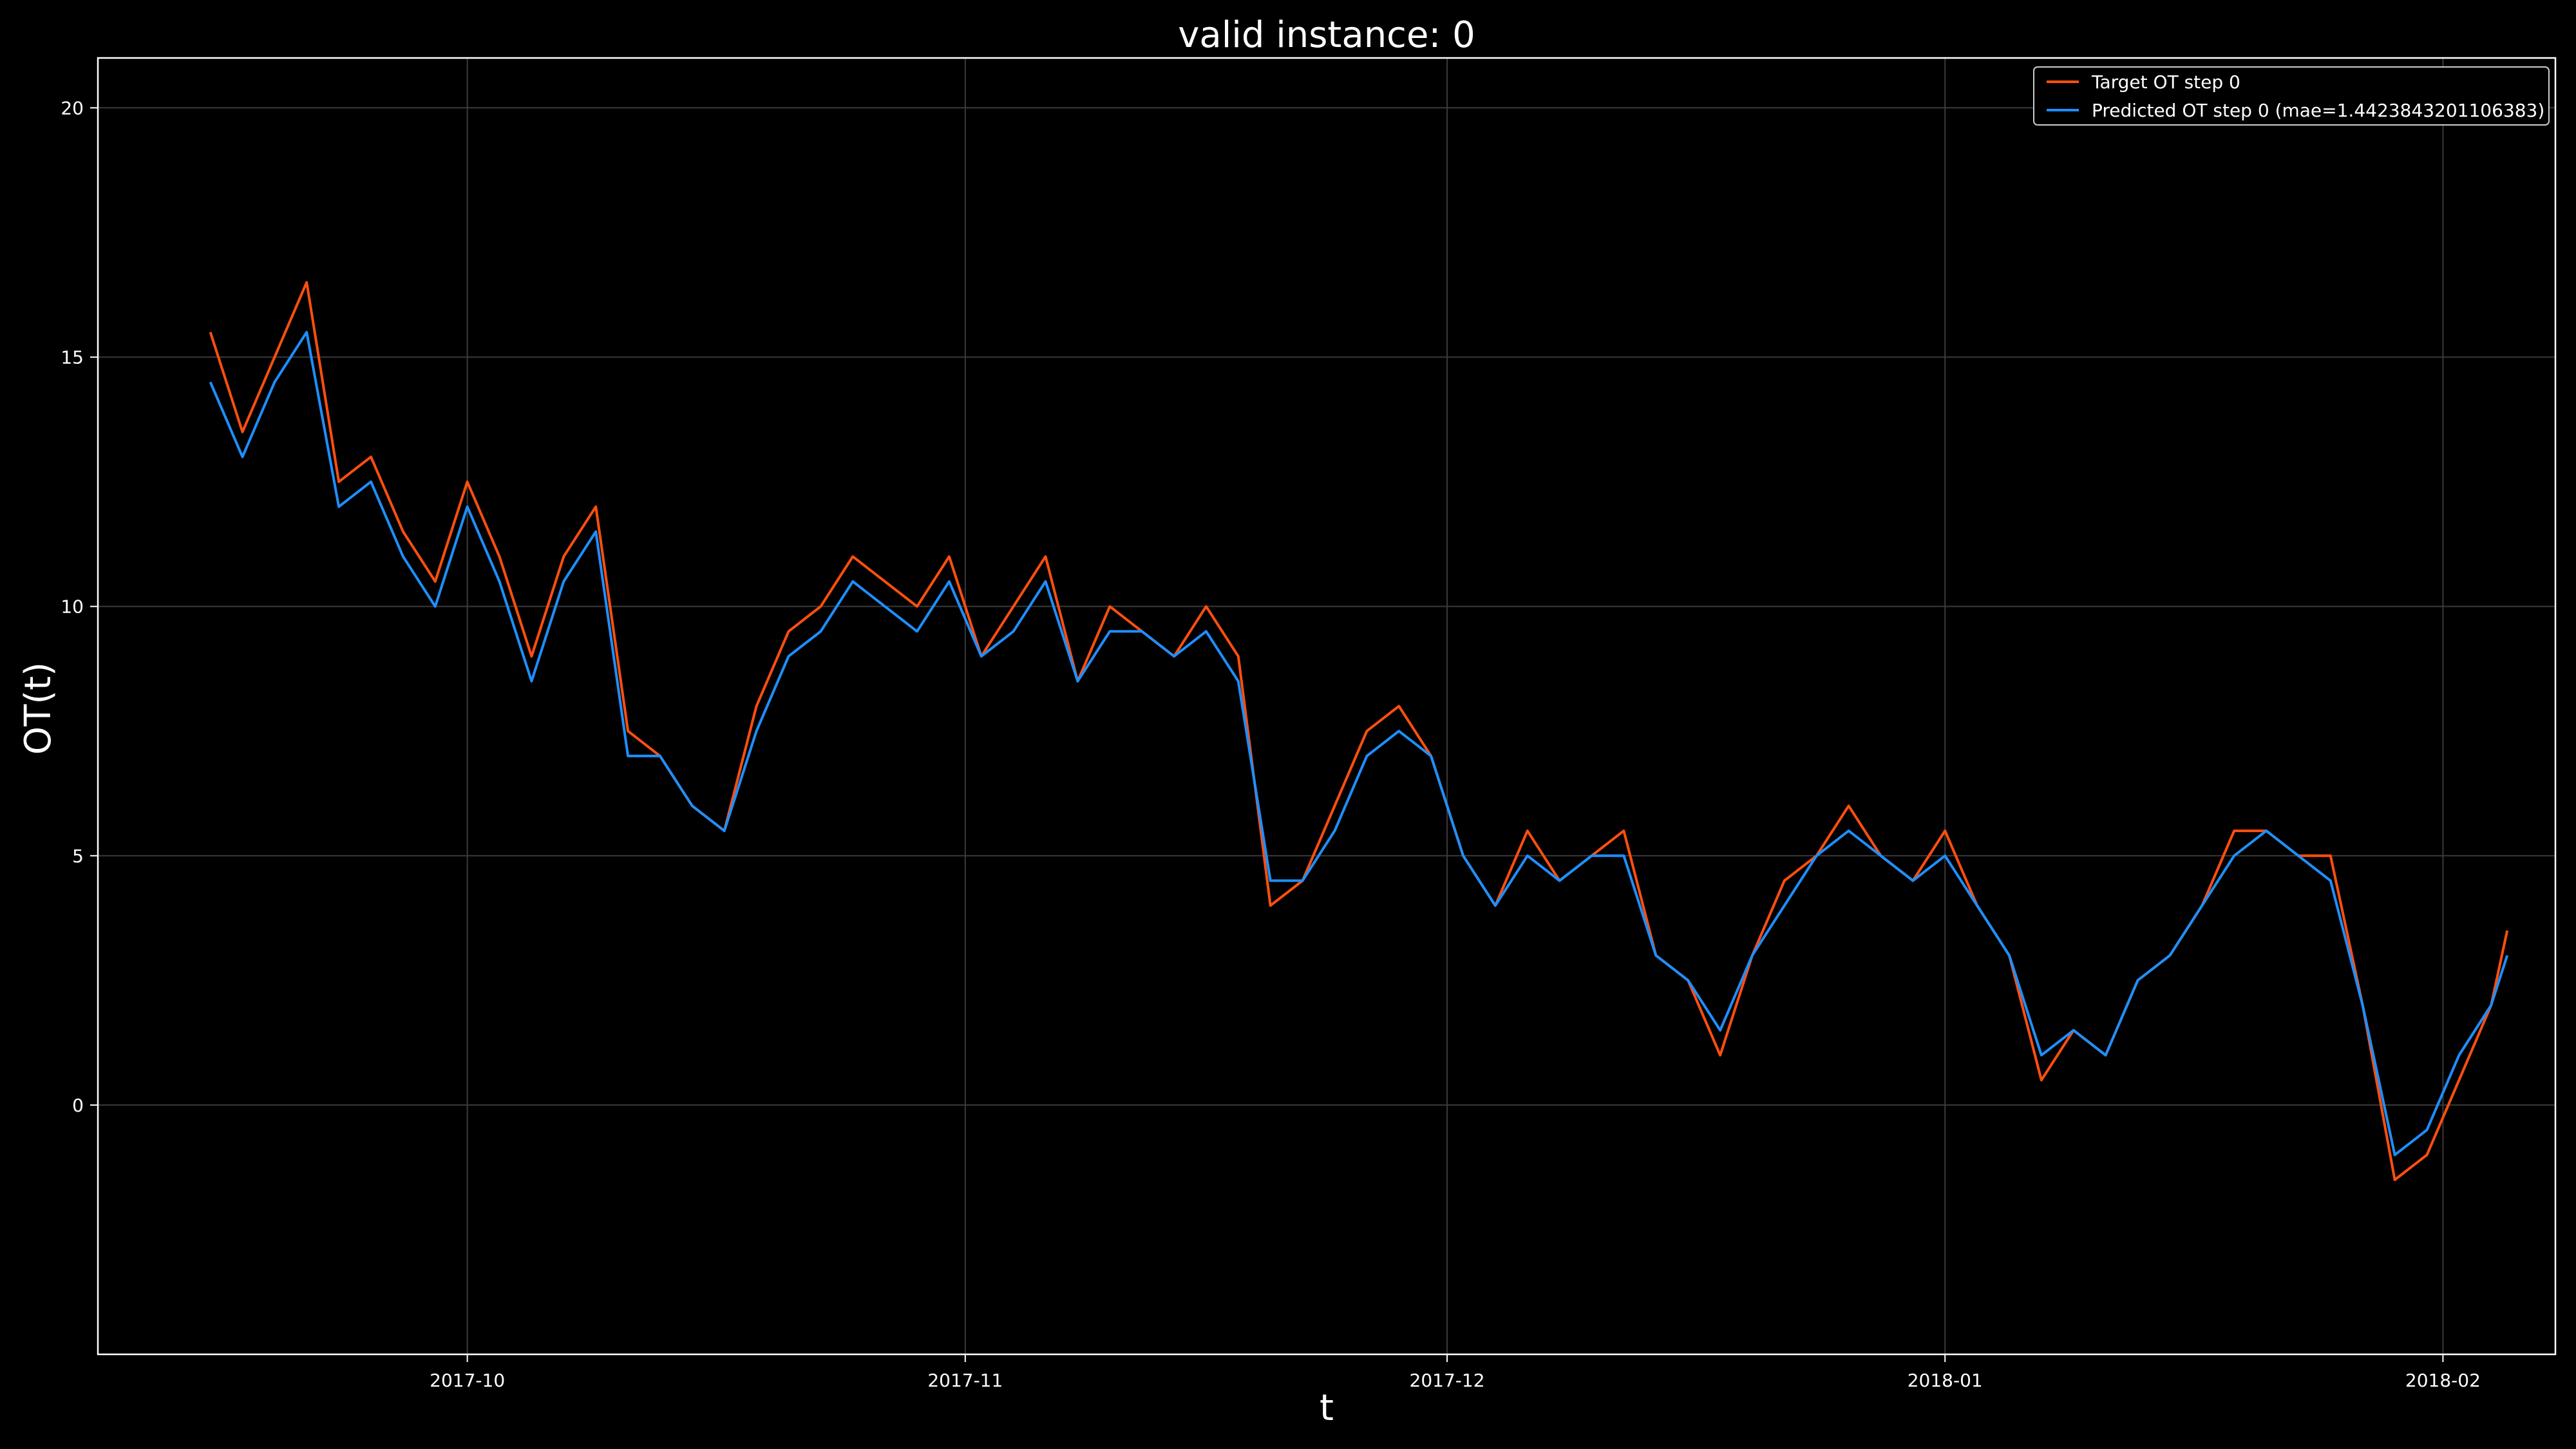  I want to click on x-tick-label: 2017-12, so click(1448, 1380).